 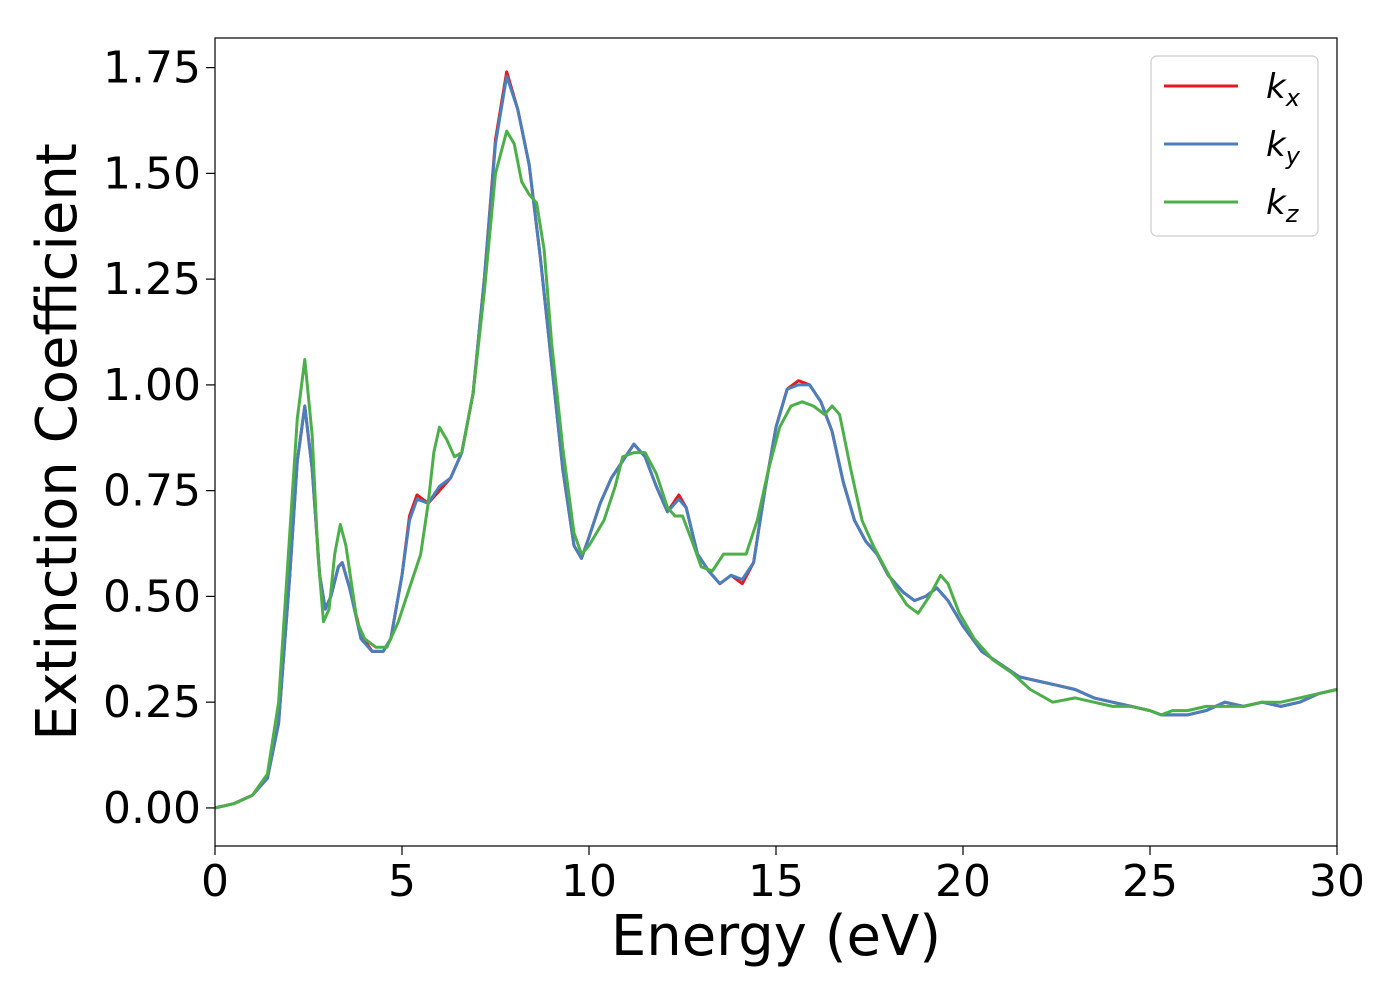 What do you see at coordinates (152, 702) in the screenshot?
I see `y-tick-label: 0.25` at bounding box center [152, 702].